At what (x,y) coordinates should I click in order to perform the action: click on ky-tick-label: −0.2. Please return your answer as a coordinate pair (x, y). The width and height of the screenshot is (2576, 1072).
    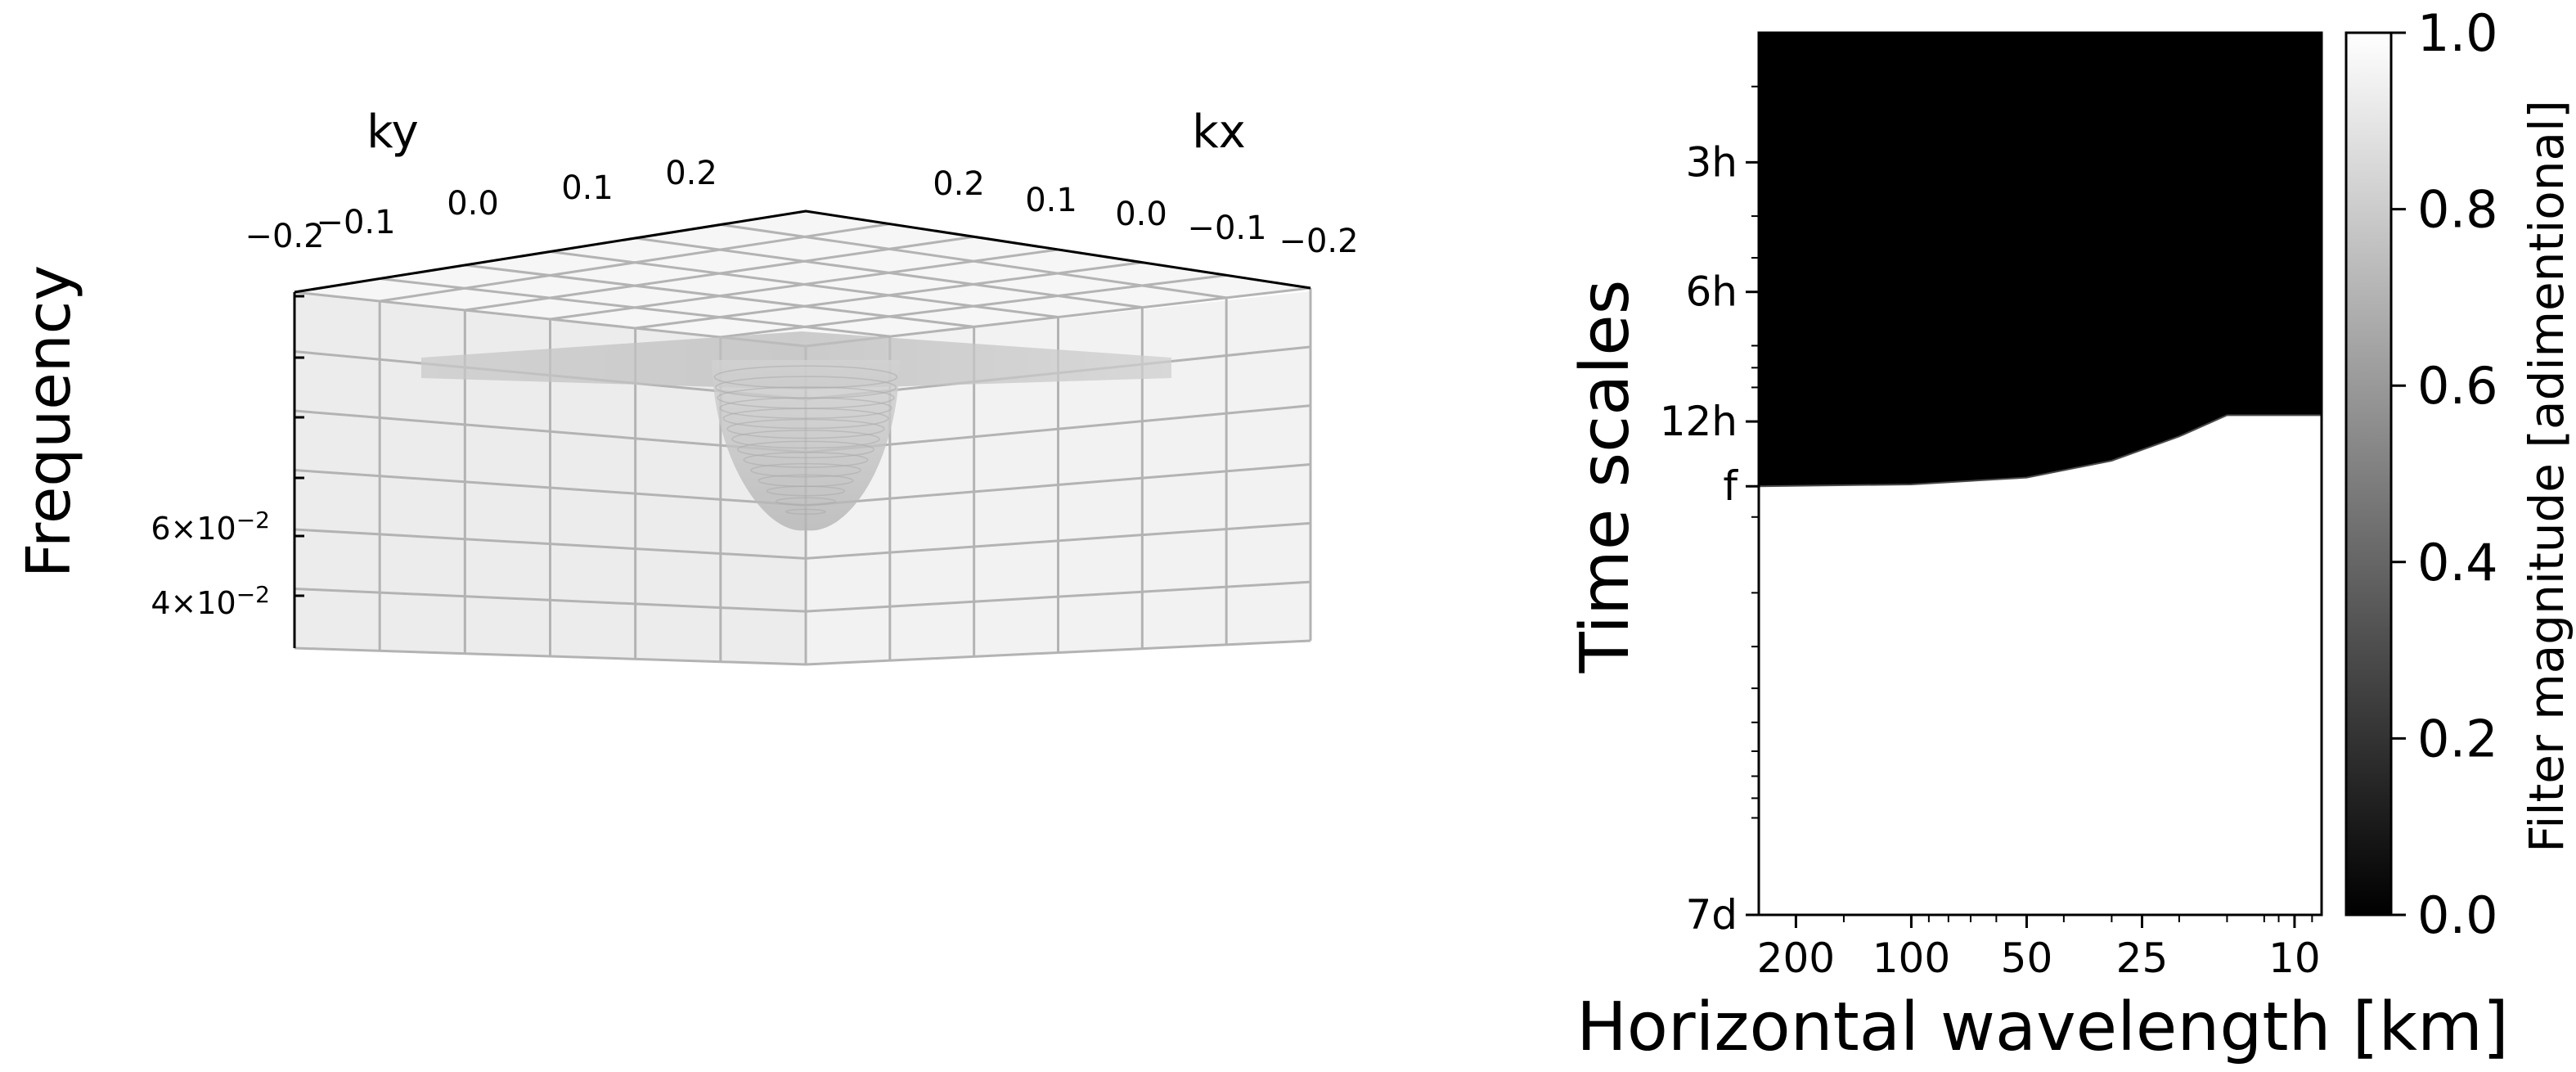
    Looking at the image, I should click on (284, 236).